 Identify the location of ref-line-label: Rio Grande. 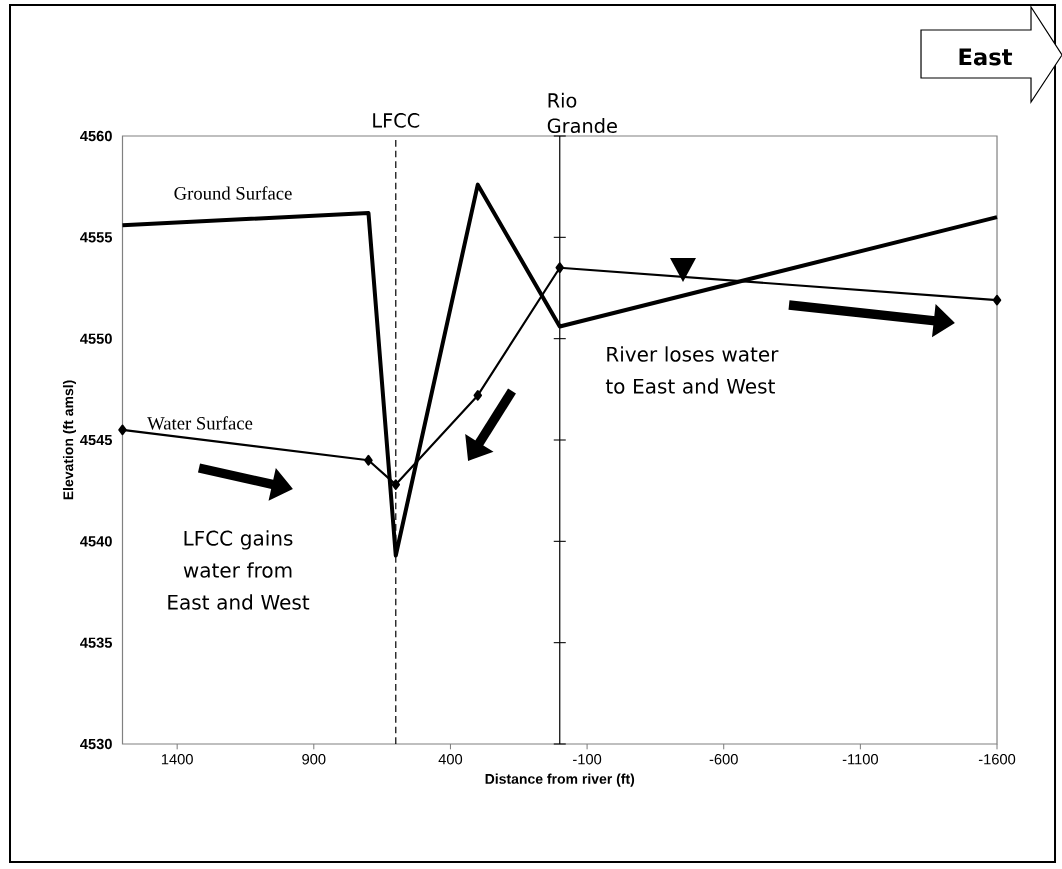
(582, 113).